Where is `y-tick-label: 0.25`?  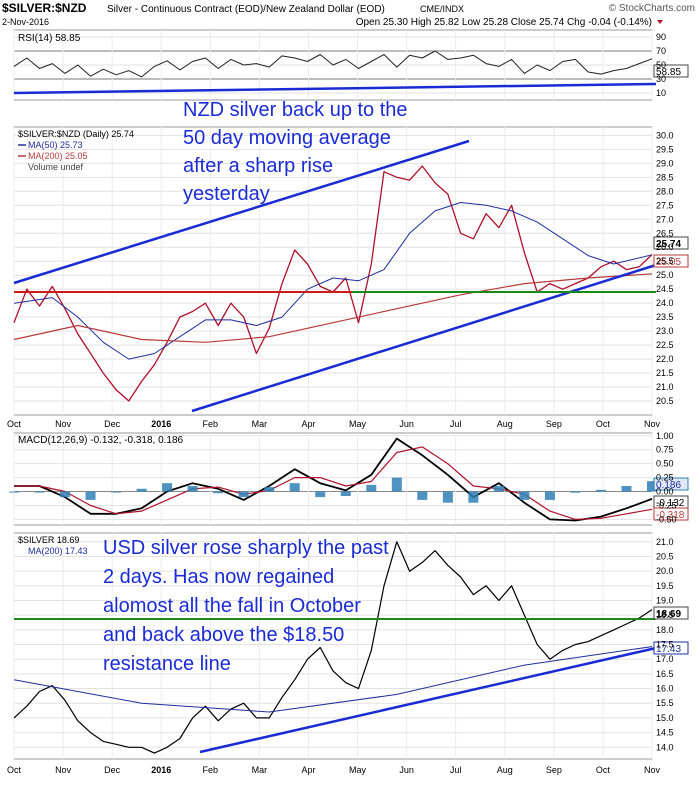 y-tick-label: 0.25 is located at coordinates (665, 478).